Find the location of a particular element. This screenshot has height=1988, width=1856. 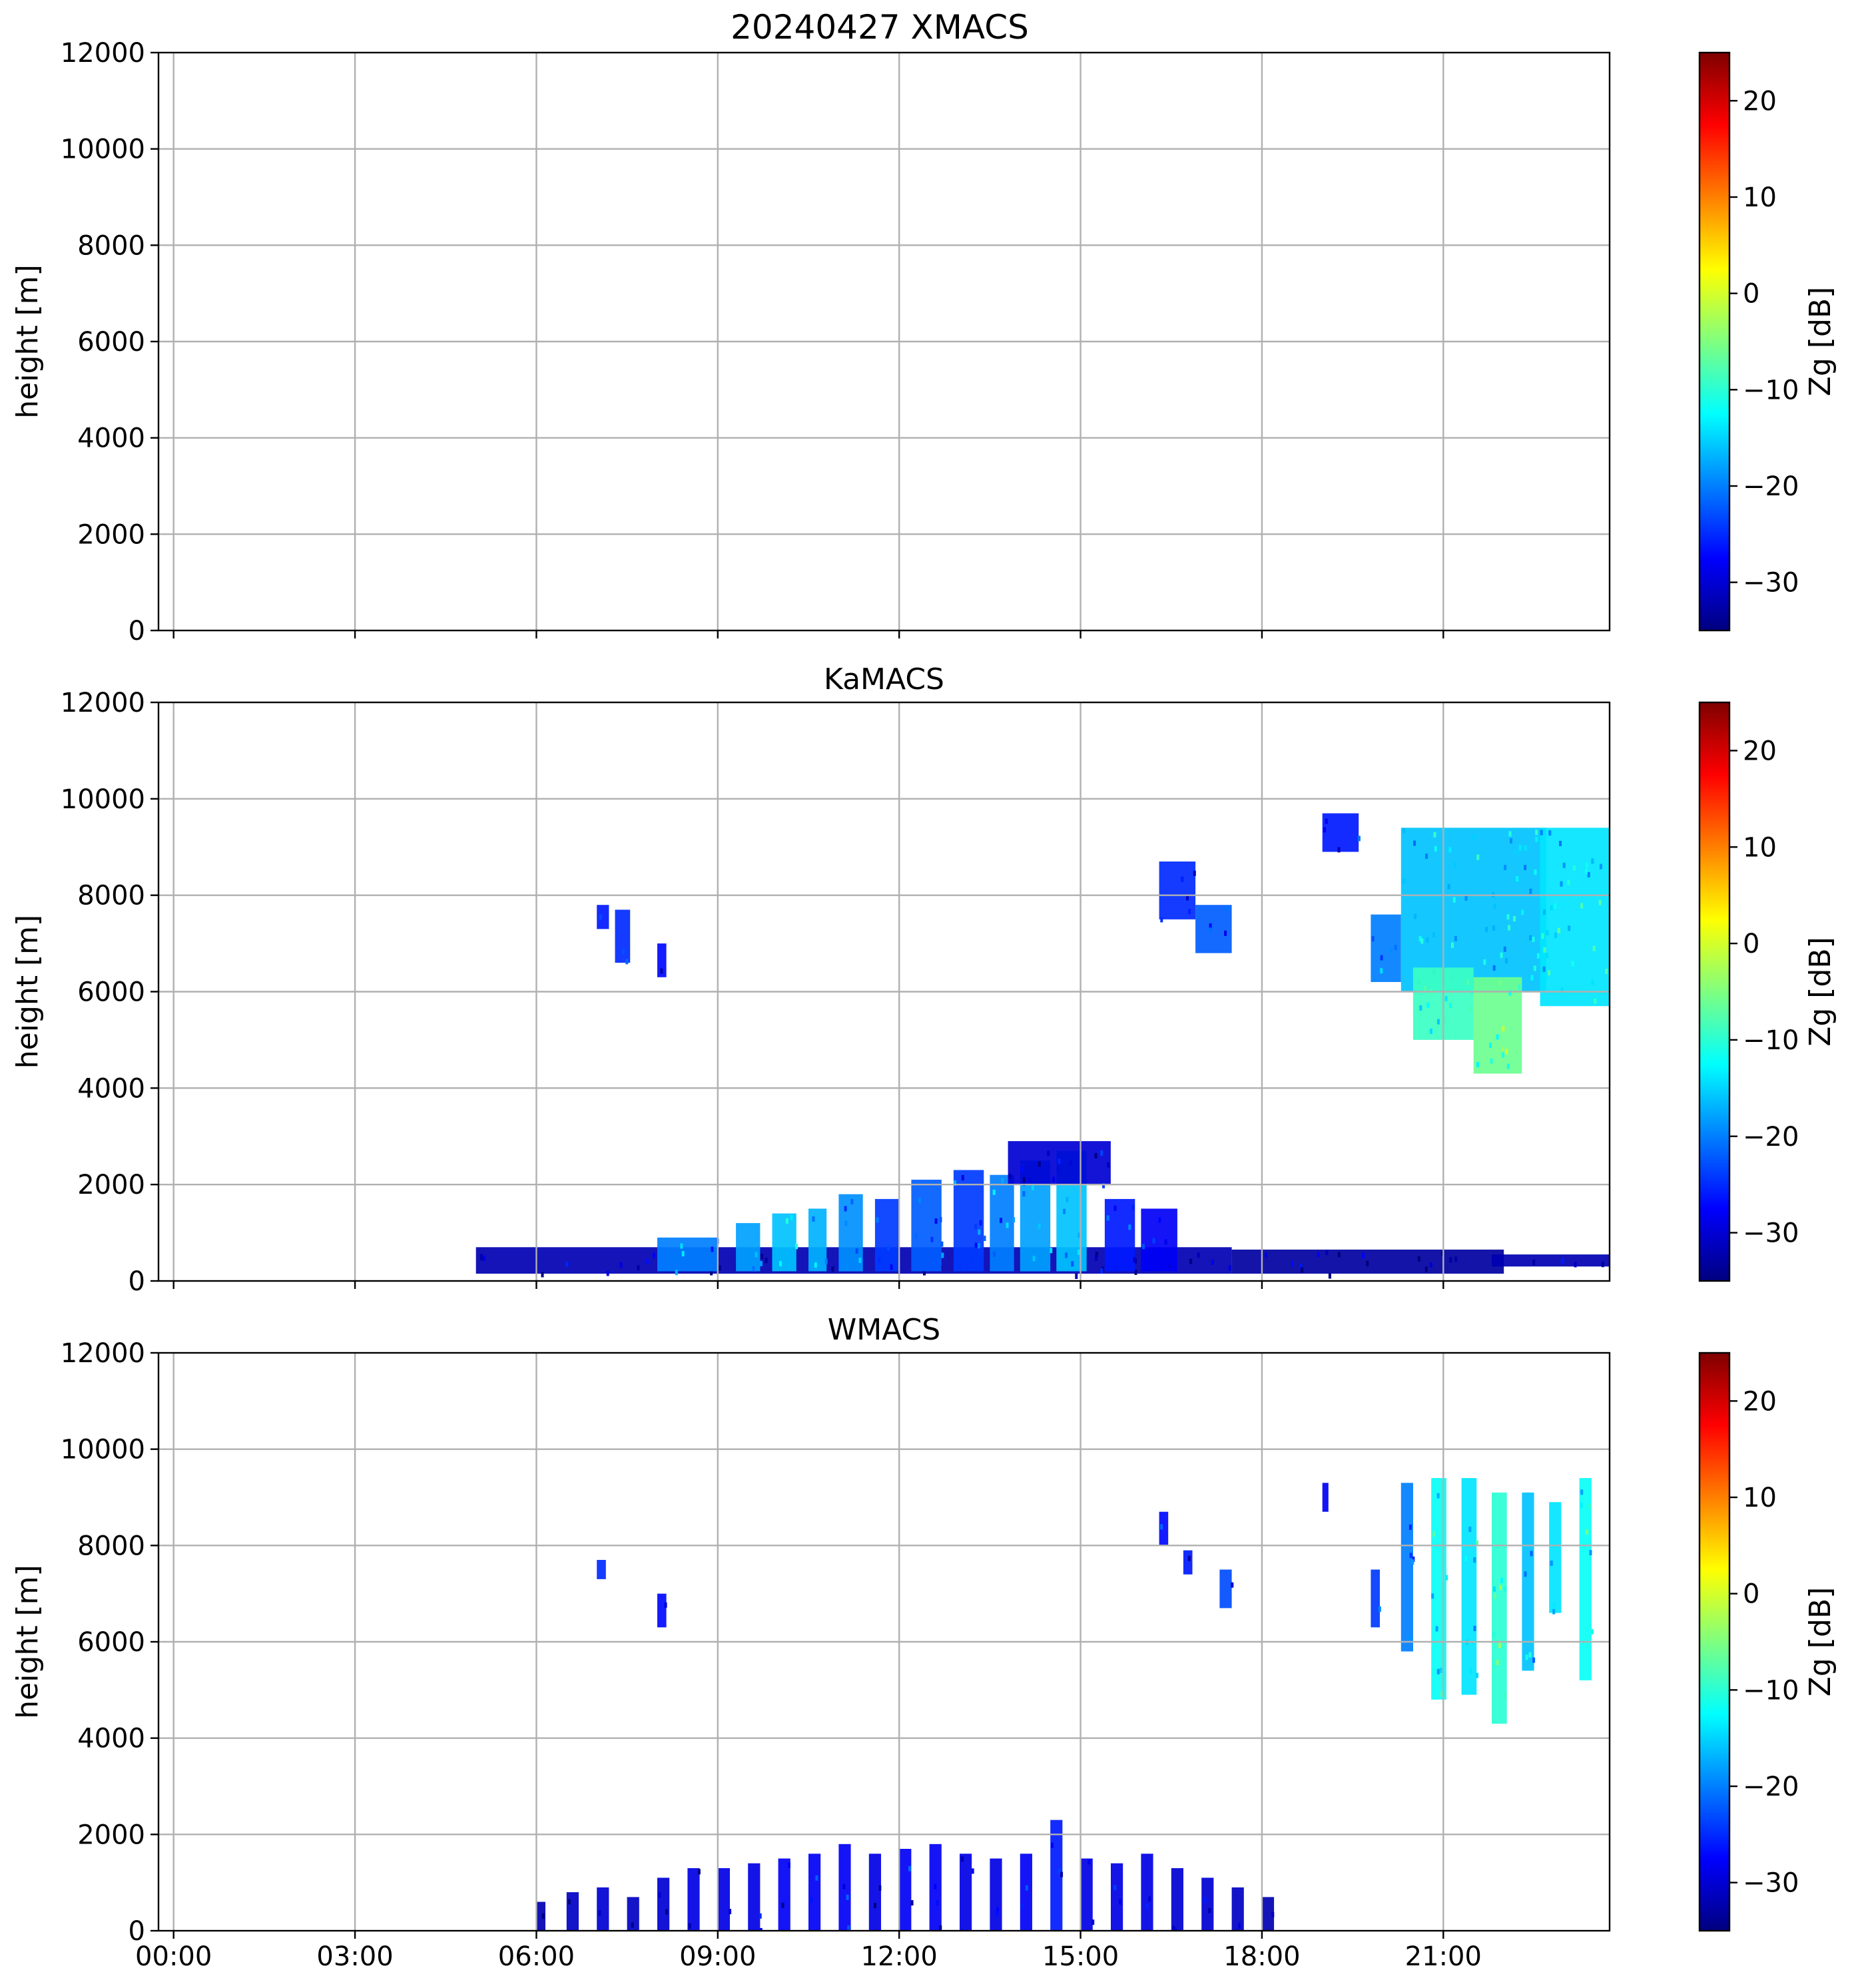

y-tick-label: 0 is located at coordinates (137, 631).